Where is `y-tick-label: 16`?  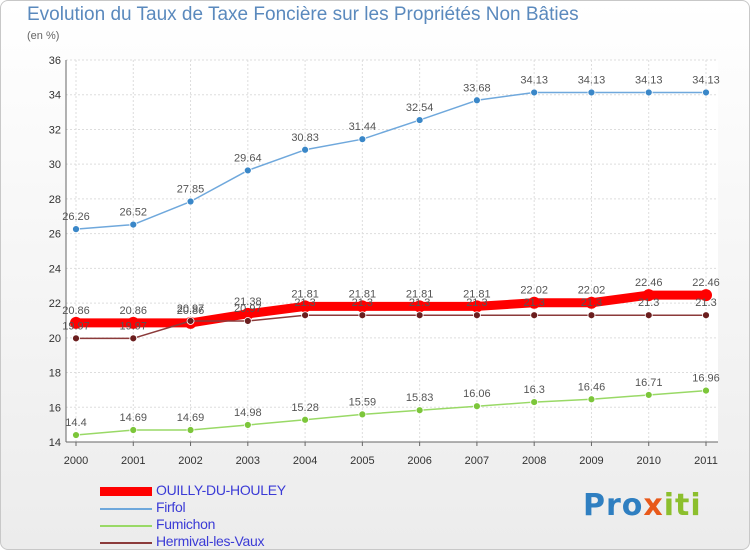 y-tick-label: 16 is located at coordinates (55, 408).